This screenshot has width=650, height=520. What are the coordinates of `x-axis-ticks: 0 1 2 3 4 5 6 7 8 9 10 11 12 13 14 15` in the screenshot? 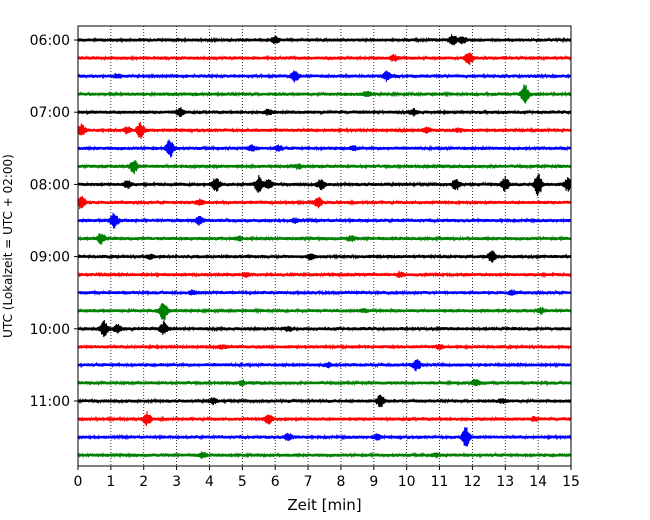 It's located at (327, 478).